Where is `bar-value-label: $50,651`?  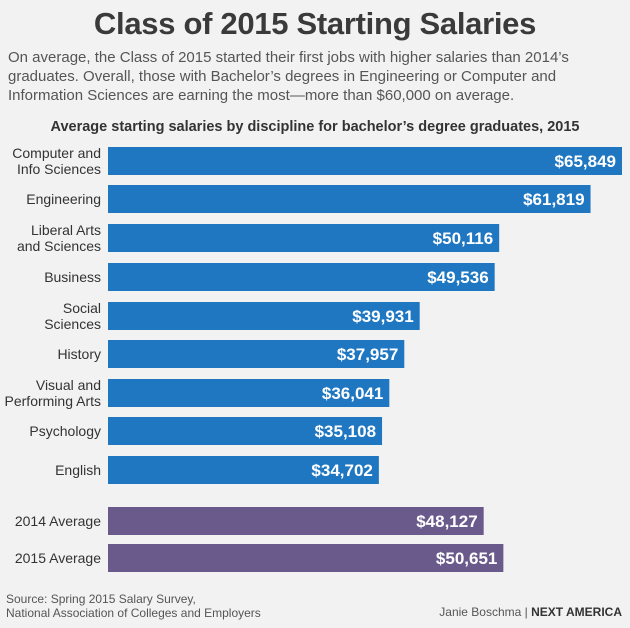 bar-value-label: $50,651 is located at coordinates (466, 558).